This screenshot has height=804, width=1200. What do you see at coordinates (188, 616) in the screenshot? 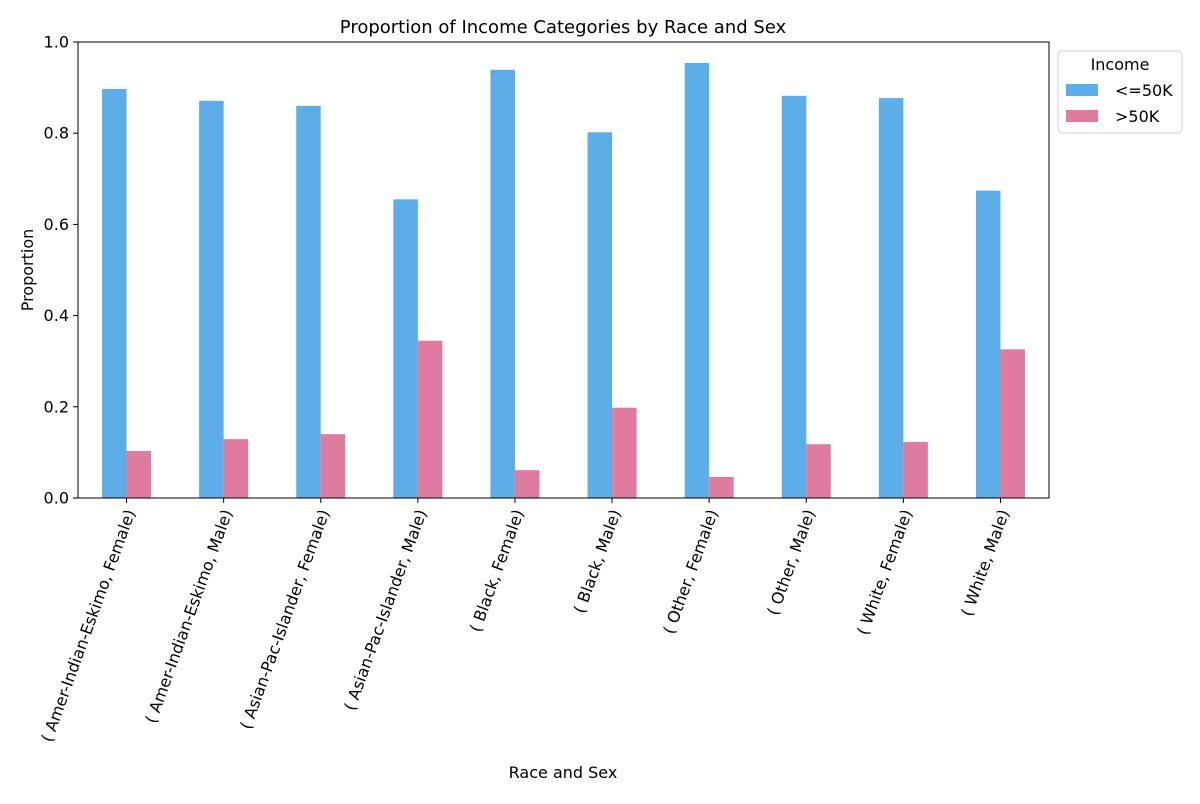
I see `x-tick-label: ( Amer-Indian-Eskimo, Male)` at bounding box center [188, 616].